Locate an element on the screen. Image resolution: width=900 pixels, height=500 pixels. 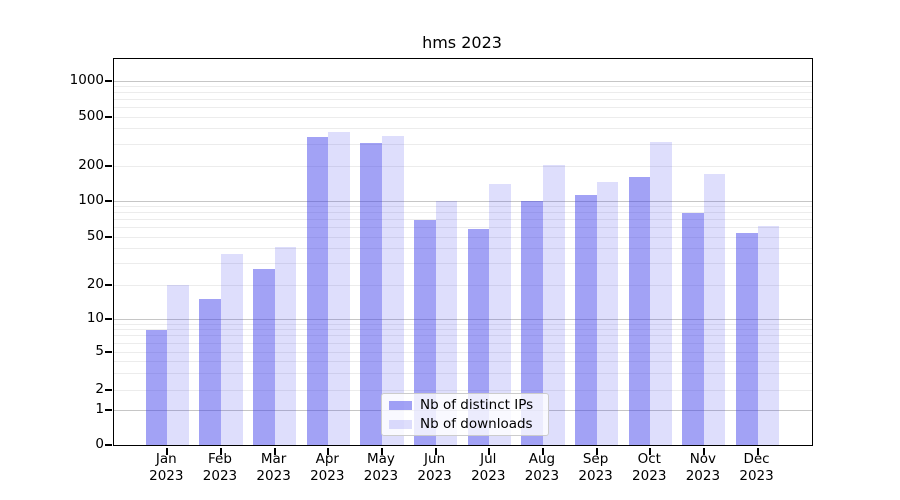
y-tick-label-1: 1 is located at coordinates (99, 409).